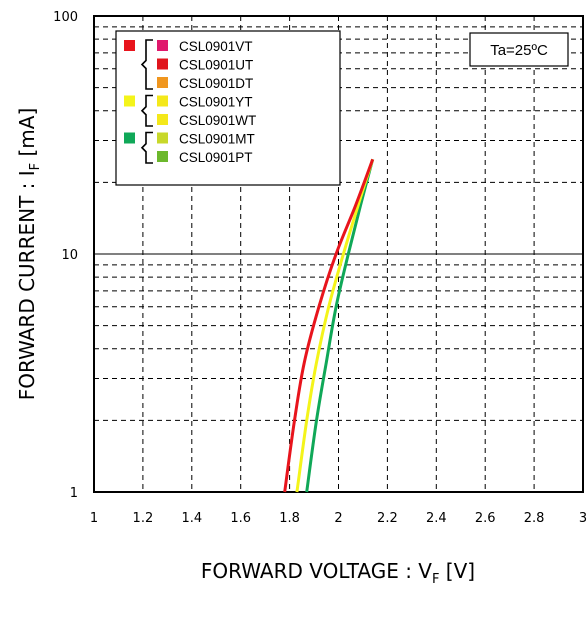 Image resolution: width=587 pixels, height=619 pixels. What do you see at coordinates (217, 120) in the screenshot?
I see `legend-label: CSL0901WT` at bounding box center [217, 120].